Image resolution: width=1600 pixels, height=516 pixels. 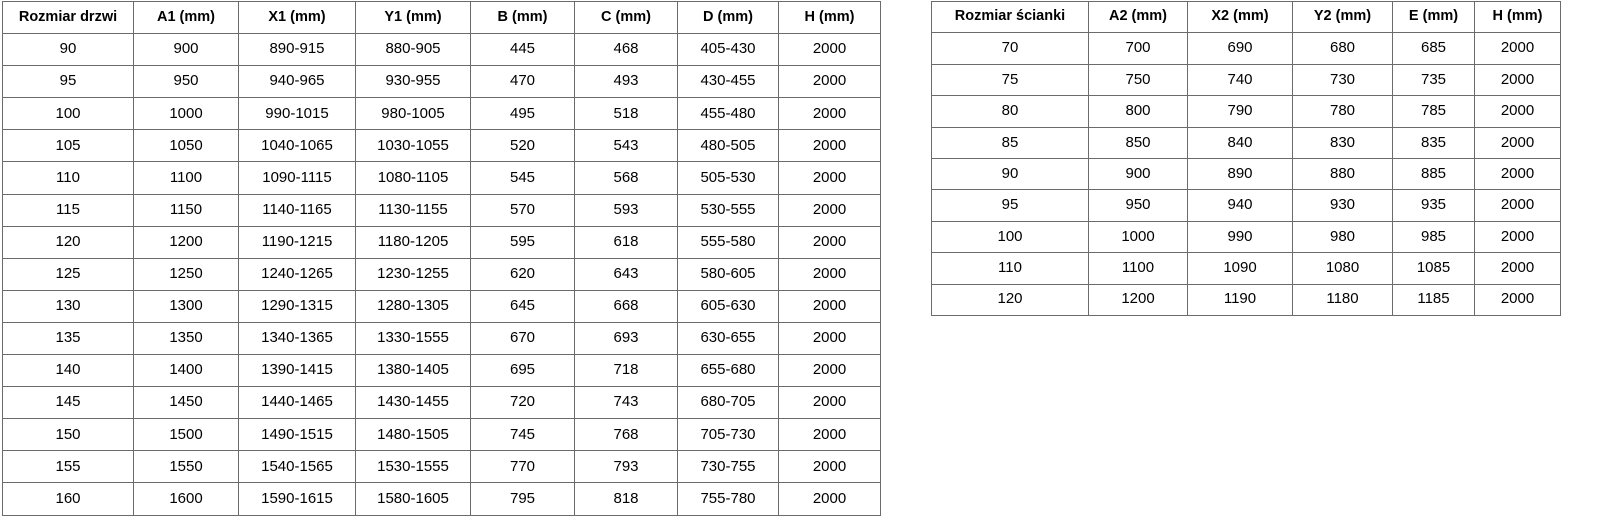 What do you see at coordinates (413, 435) in the screenshot?
I see `table-cell: 1480-1505` at bounding box center [413, 435].